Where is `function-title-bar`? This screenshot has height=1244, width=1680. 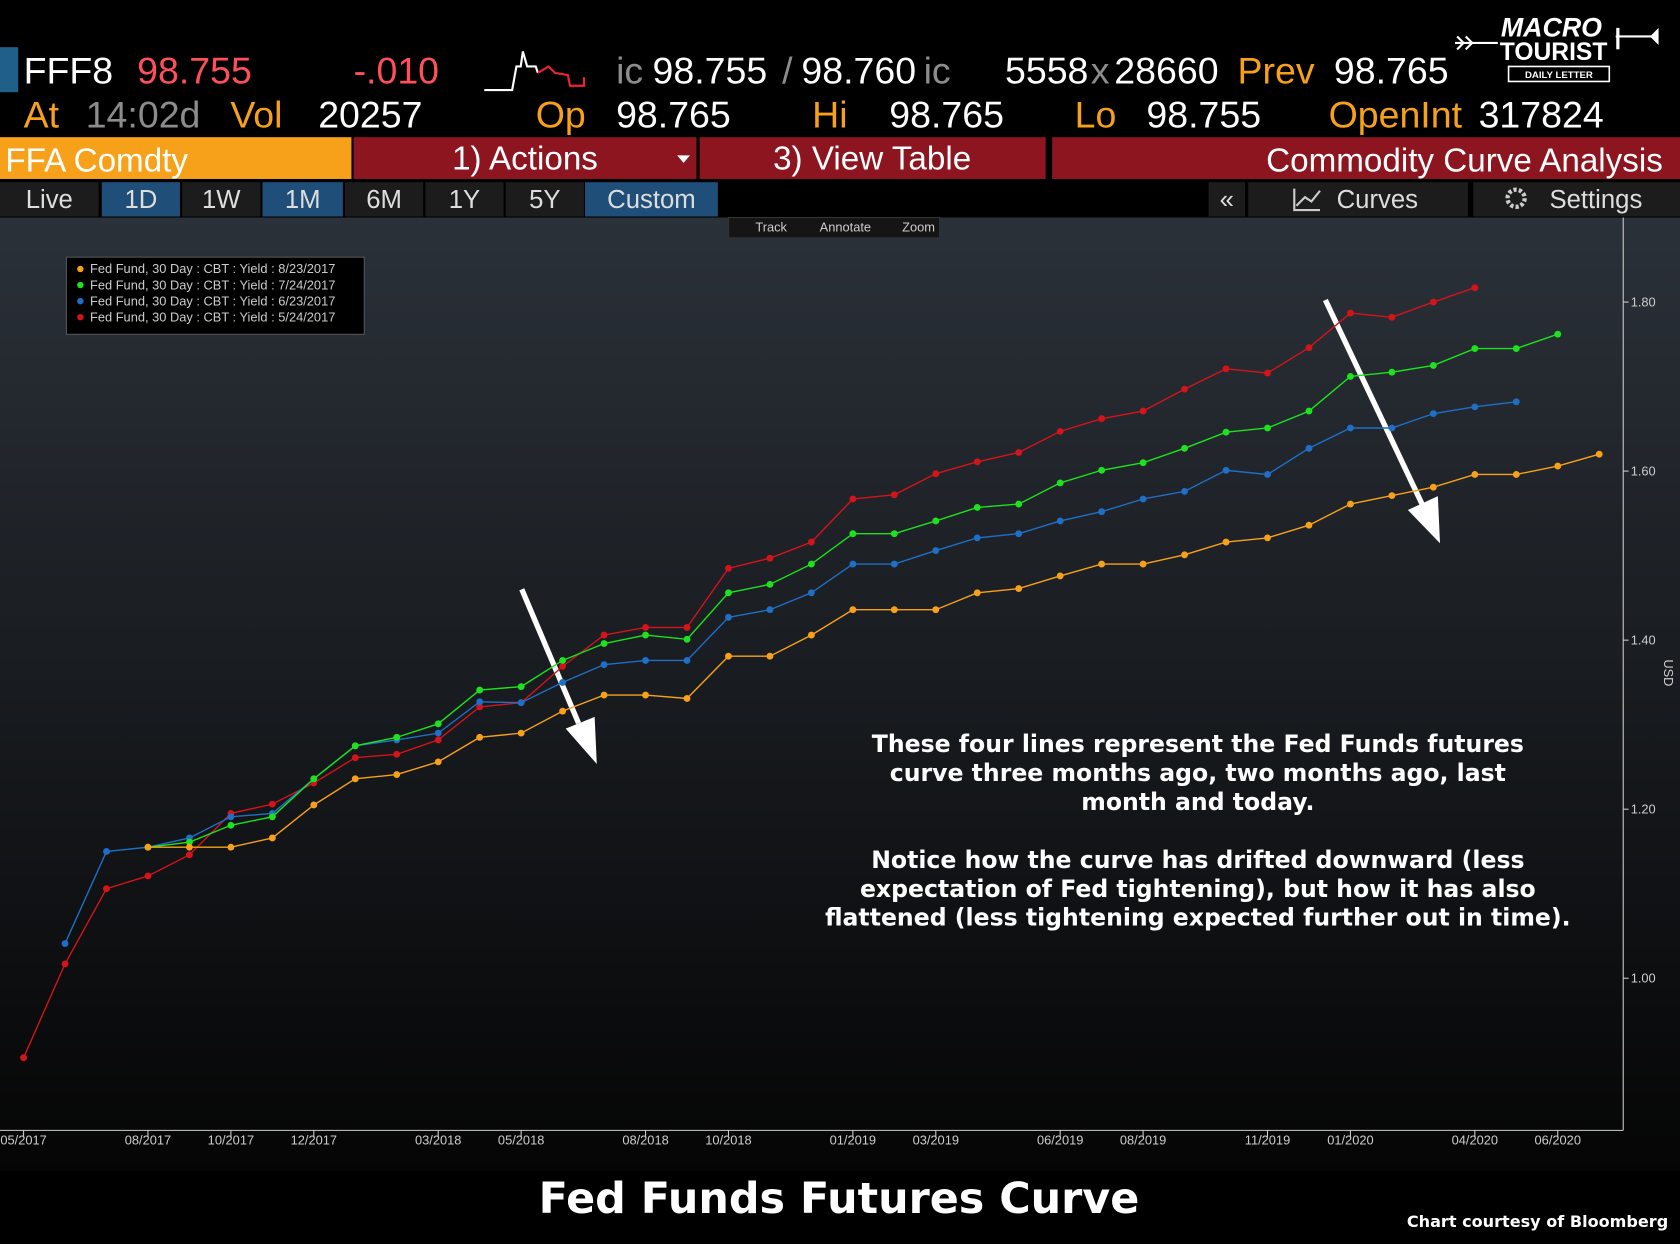
function-title-bar is located at coordinates (1366, 158).